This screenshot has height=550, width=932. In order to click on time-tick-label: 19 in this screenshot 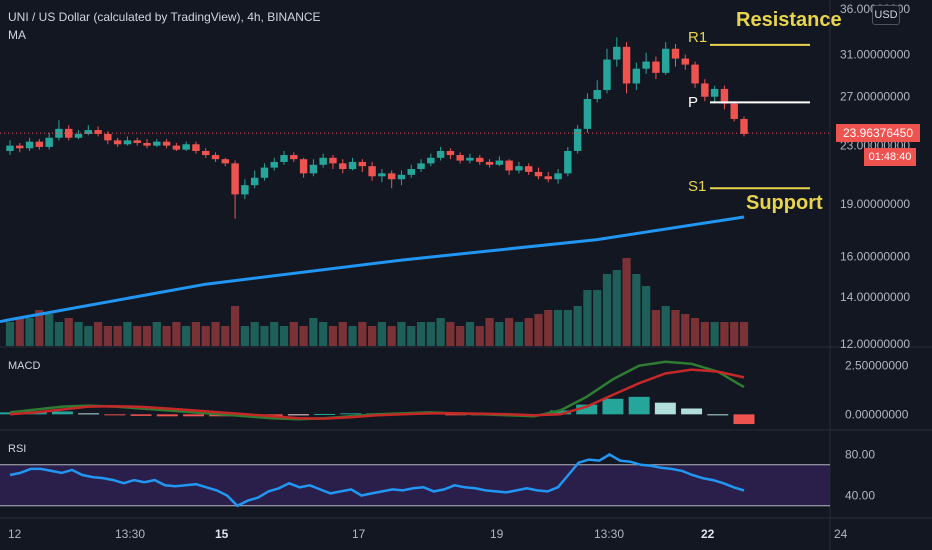, I will do `click(497, 534)`.